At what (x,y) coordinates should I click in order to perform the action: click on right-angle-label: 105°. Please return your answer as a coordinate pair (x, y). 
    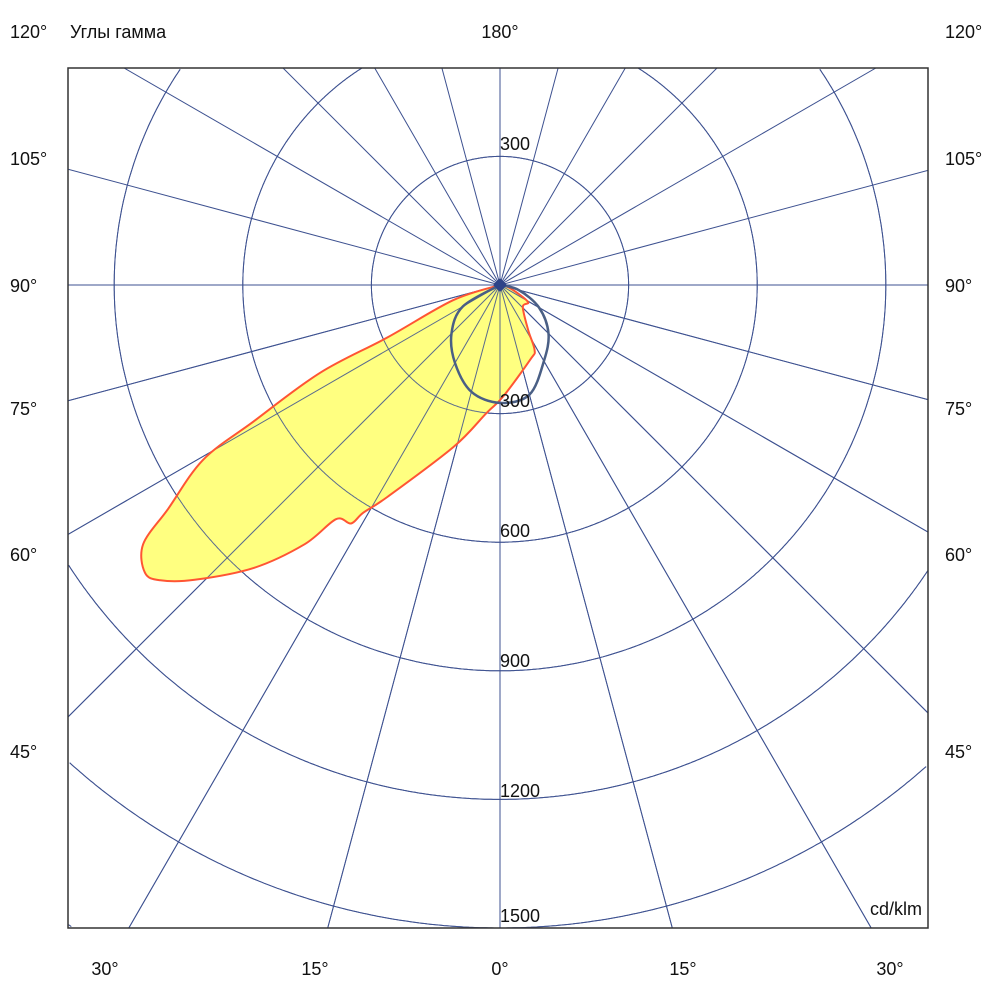
    Looking at the image, I should click on (963, 159).